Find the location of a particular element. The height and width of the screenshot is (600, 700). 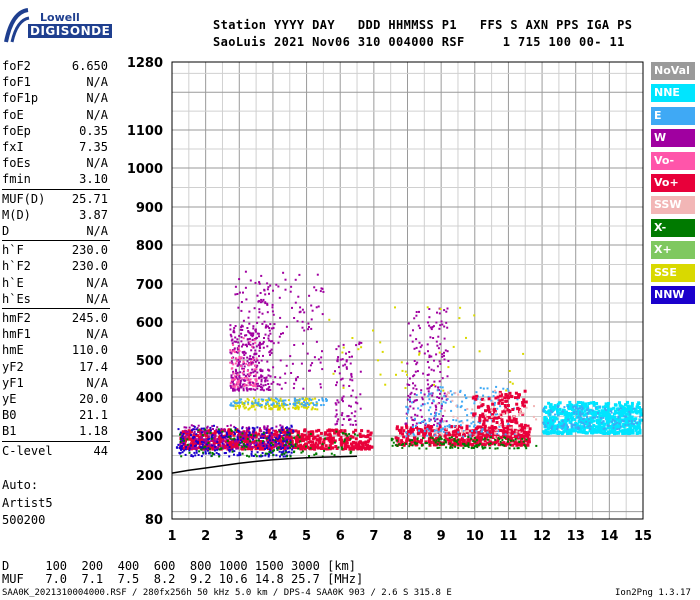

y-tick-label: 800 is located at coordinates (149, 246).